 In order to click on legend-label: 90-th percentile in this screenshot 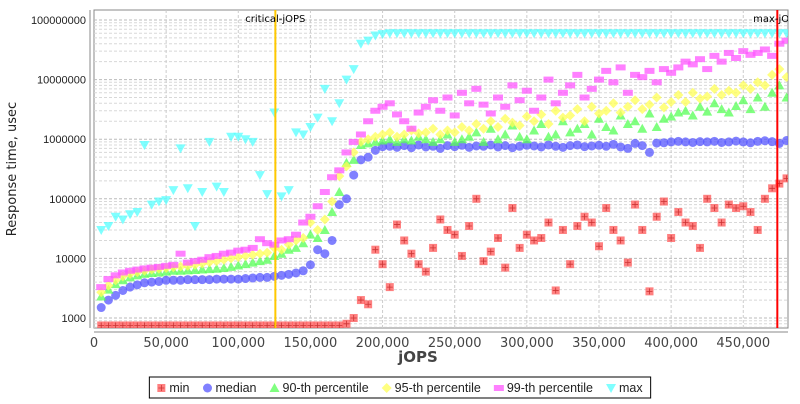, I will do `click(326, 388)`.